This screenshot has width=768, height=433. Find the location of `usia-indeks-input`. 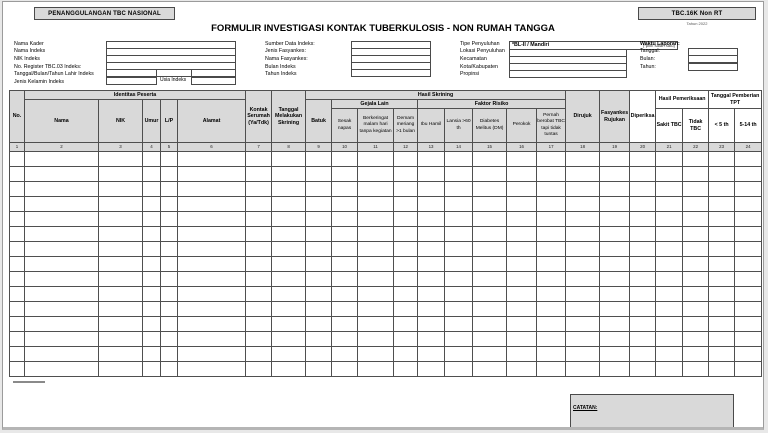

usia-indeks-input is located at coordinates (213, 80).